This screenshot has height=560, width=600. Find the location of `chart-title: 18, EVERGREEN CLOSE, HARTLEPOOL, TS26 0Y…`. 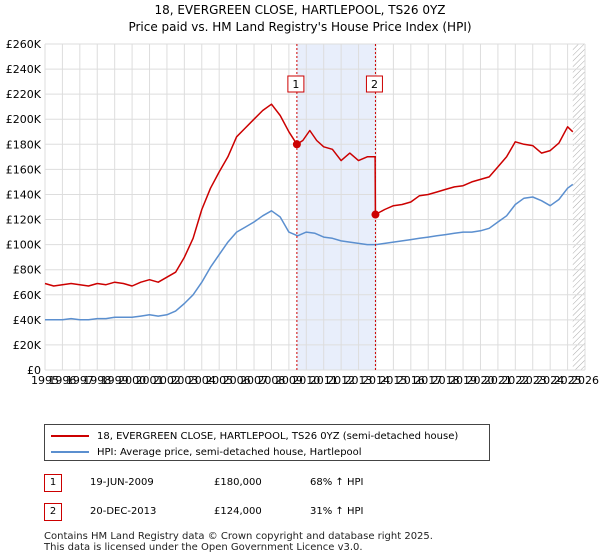

chart-title: 18, EVERGREEN CLOSE, HARTLEPOOL, TS26 0Y… is located at coordinates (299, 10).